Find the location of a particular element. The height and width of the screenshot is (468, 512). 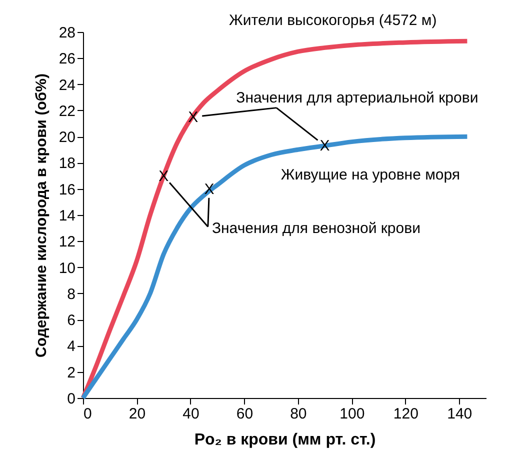

y-tick-label: 24 is located at coordinates (67, 85).